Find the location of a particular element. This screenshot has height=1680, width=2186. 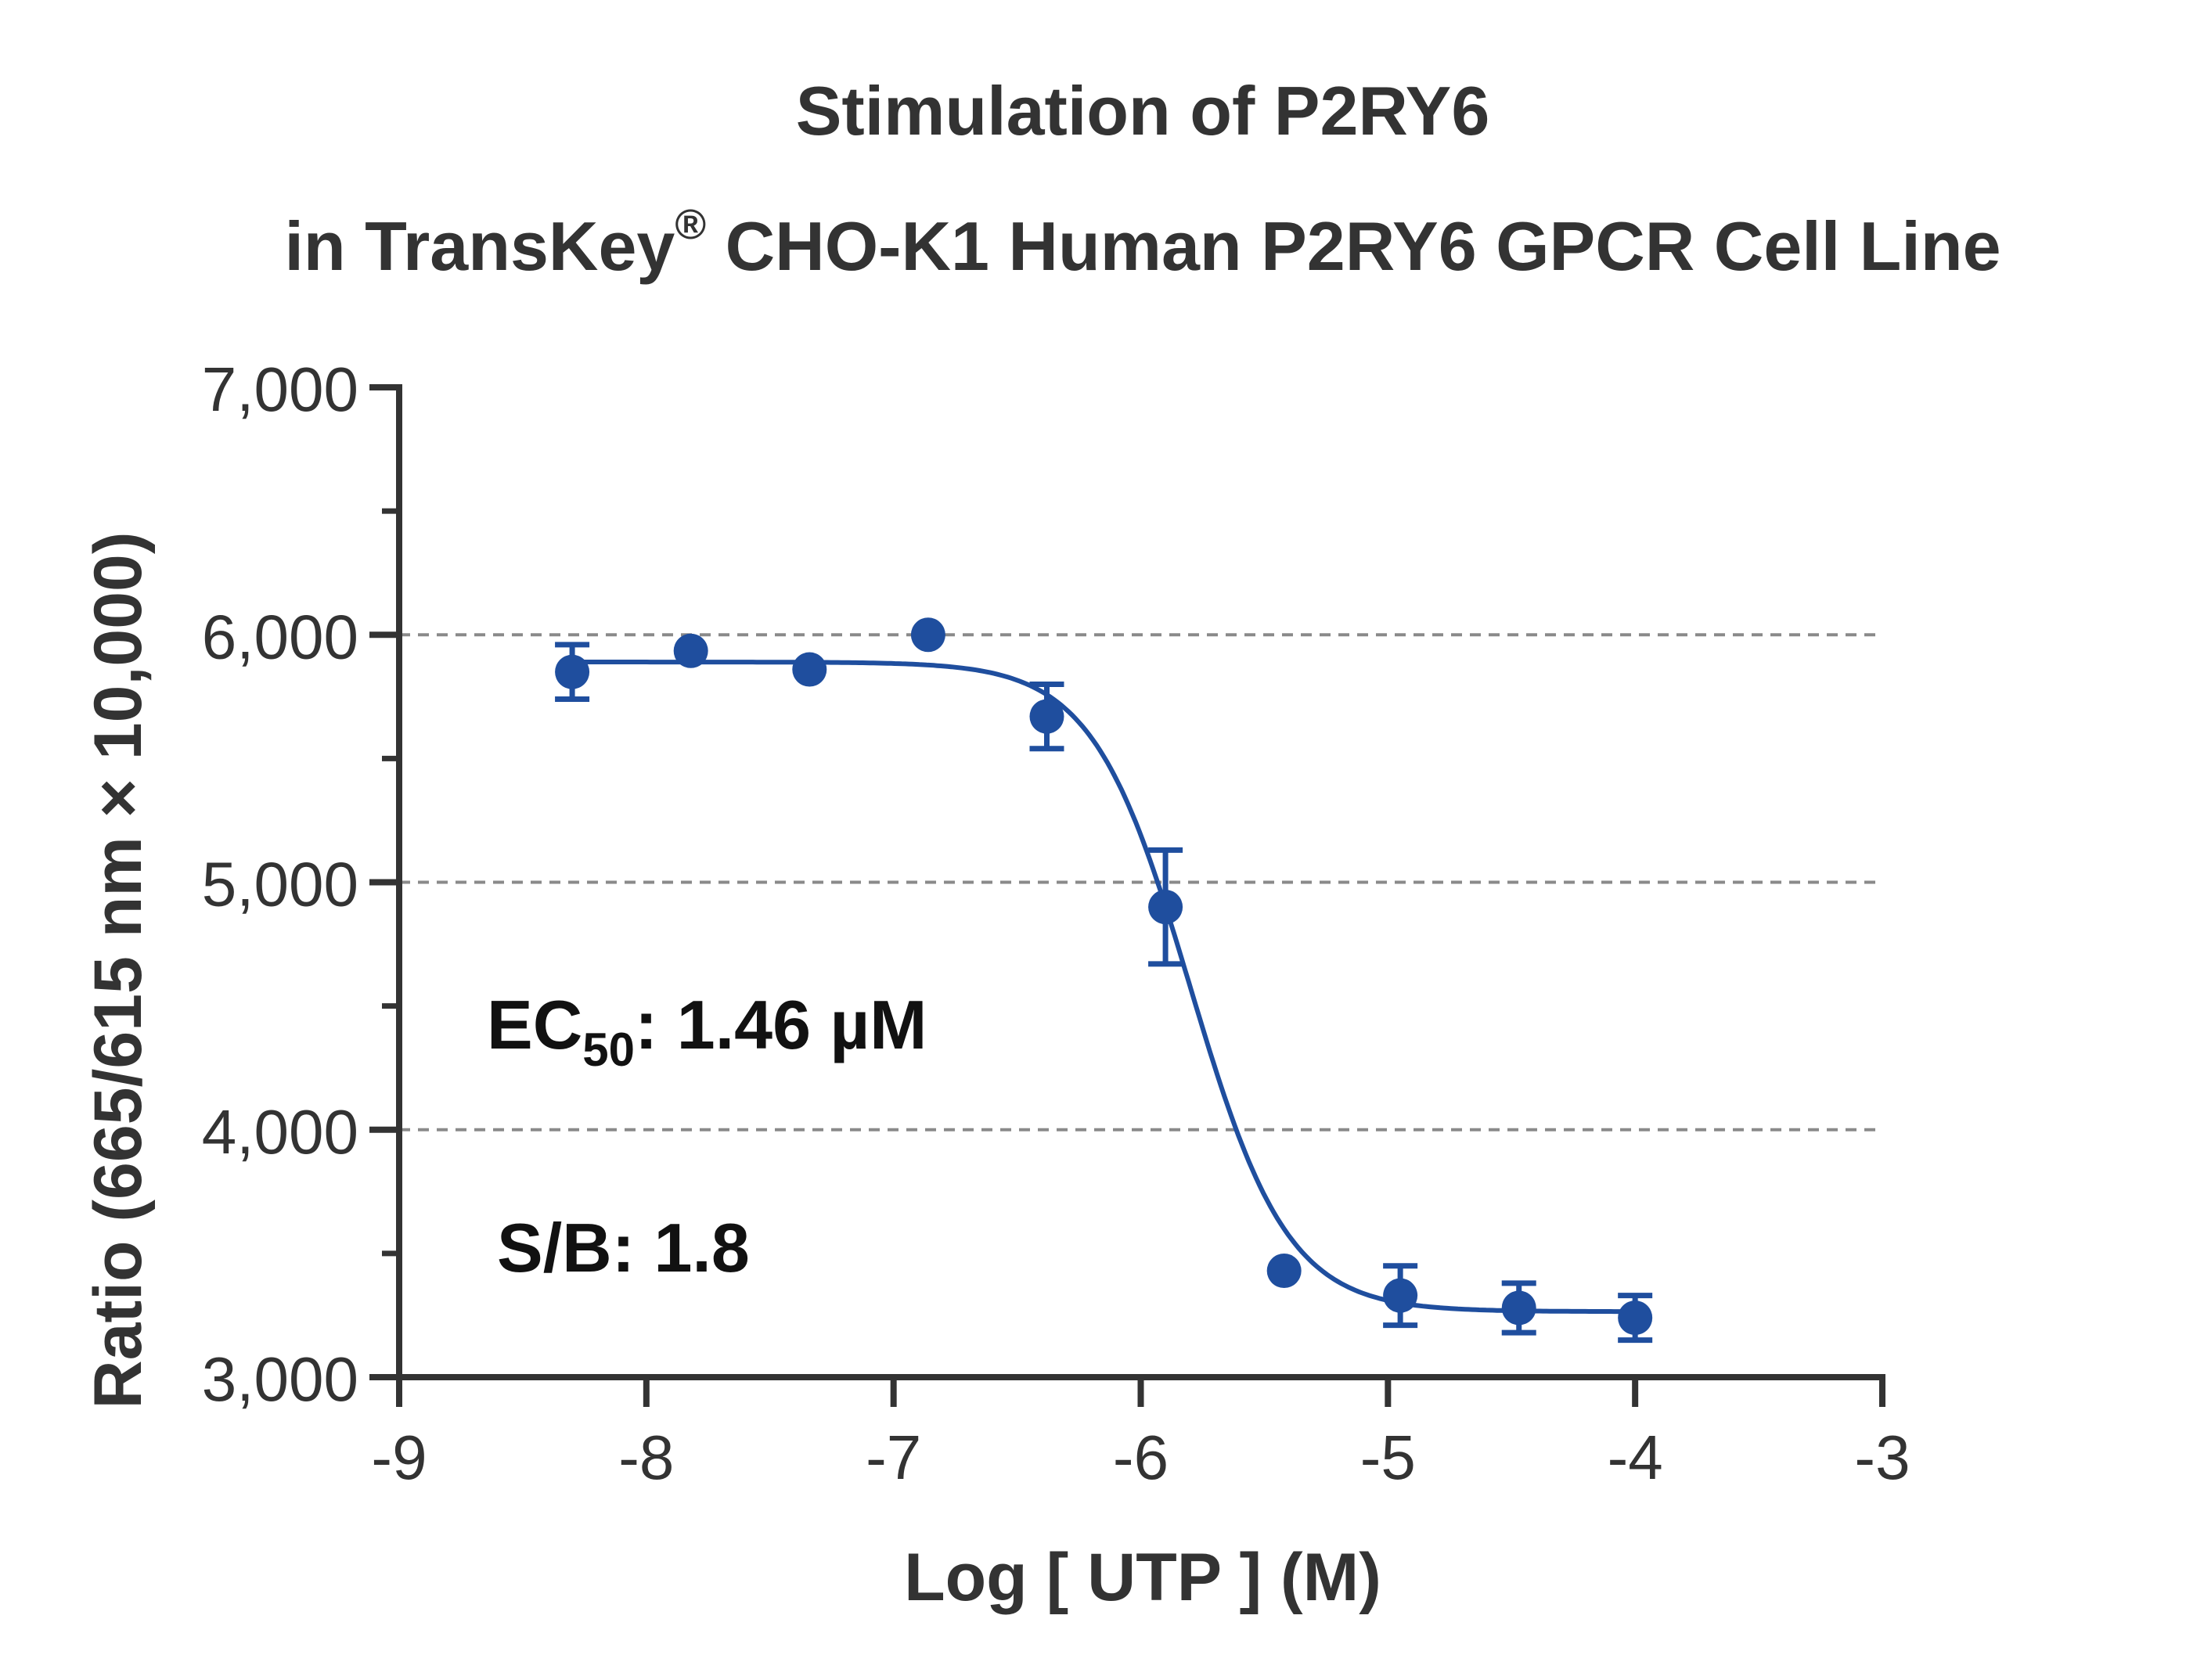

sb-annotation: S/B: 1.8 is located at coordinates (623, 1247).